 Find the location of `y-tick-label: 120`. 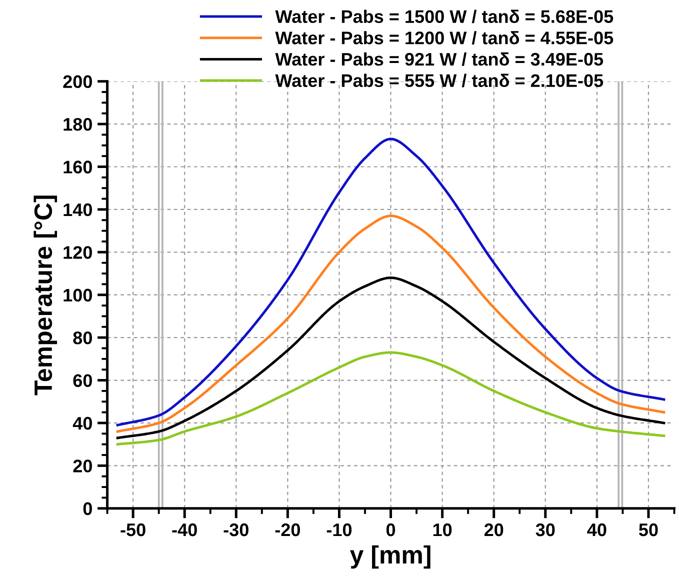

y-tick-label: 120 is located at coordinates (78, 252).